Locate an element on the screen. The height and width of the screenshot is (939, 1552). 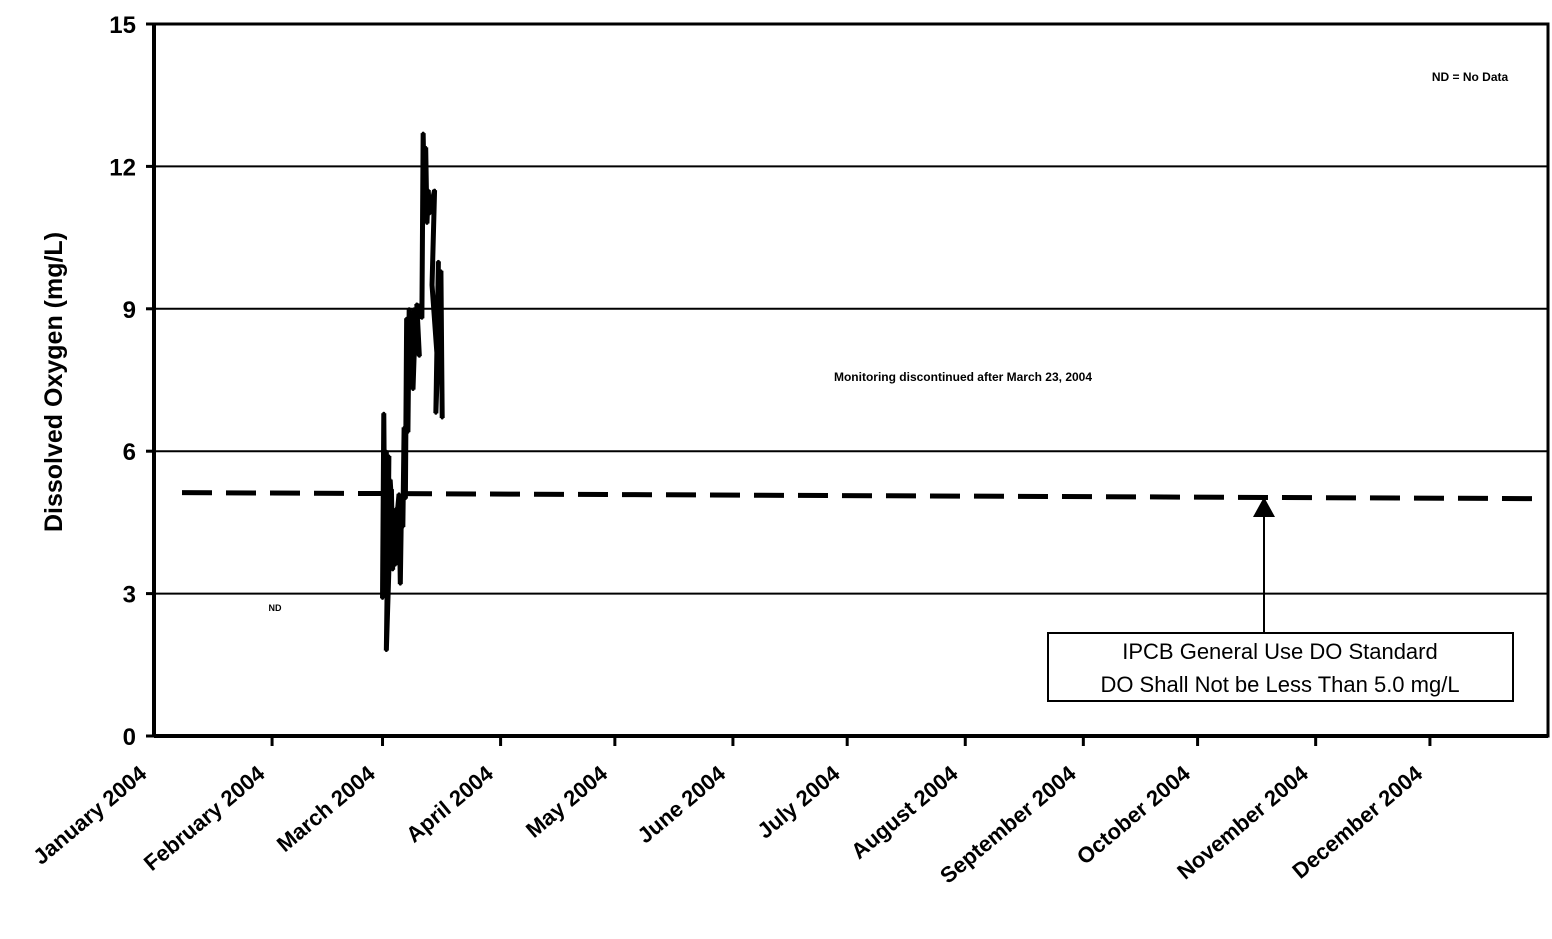
do-standard-reference is located at coordinates (862, 496).